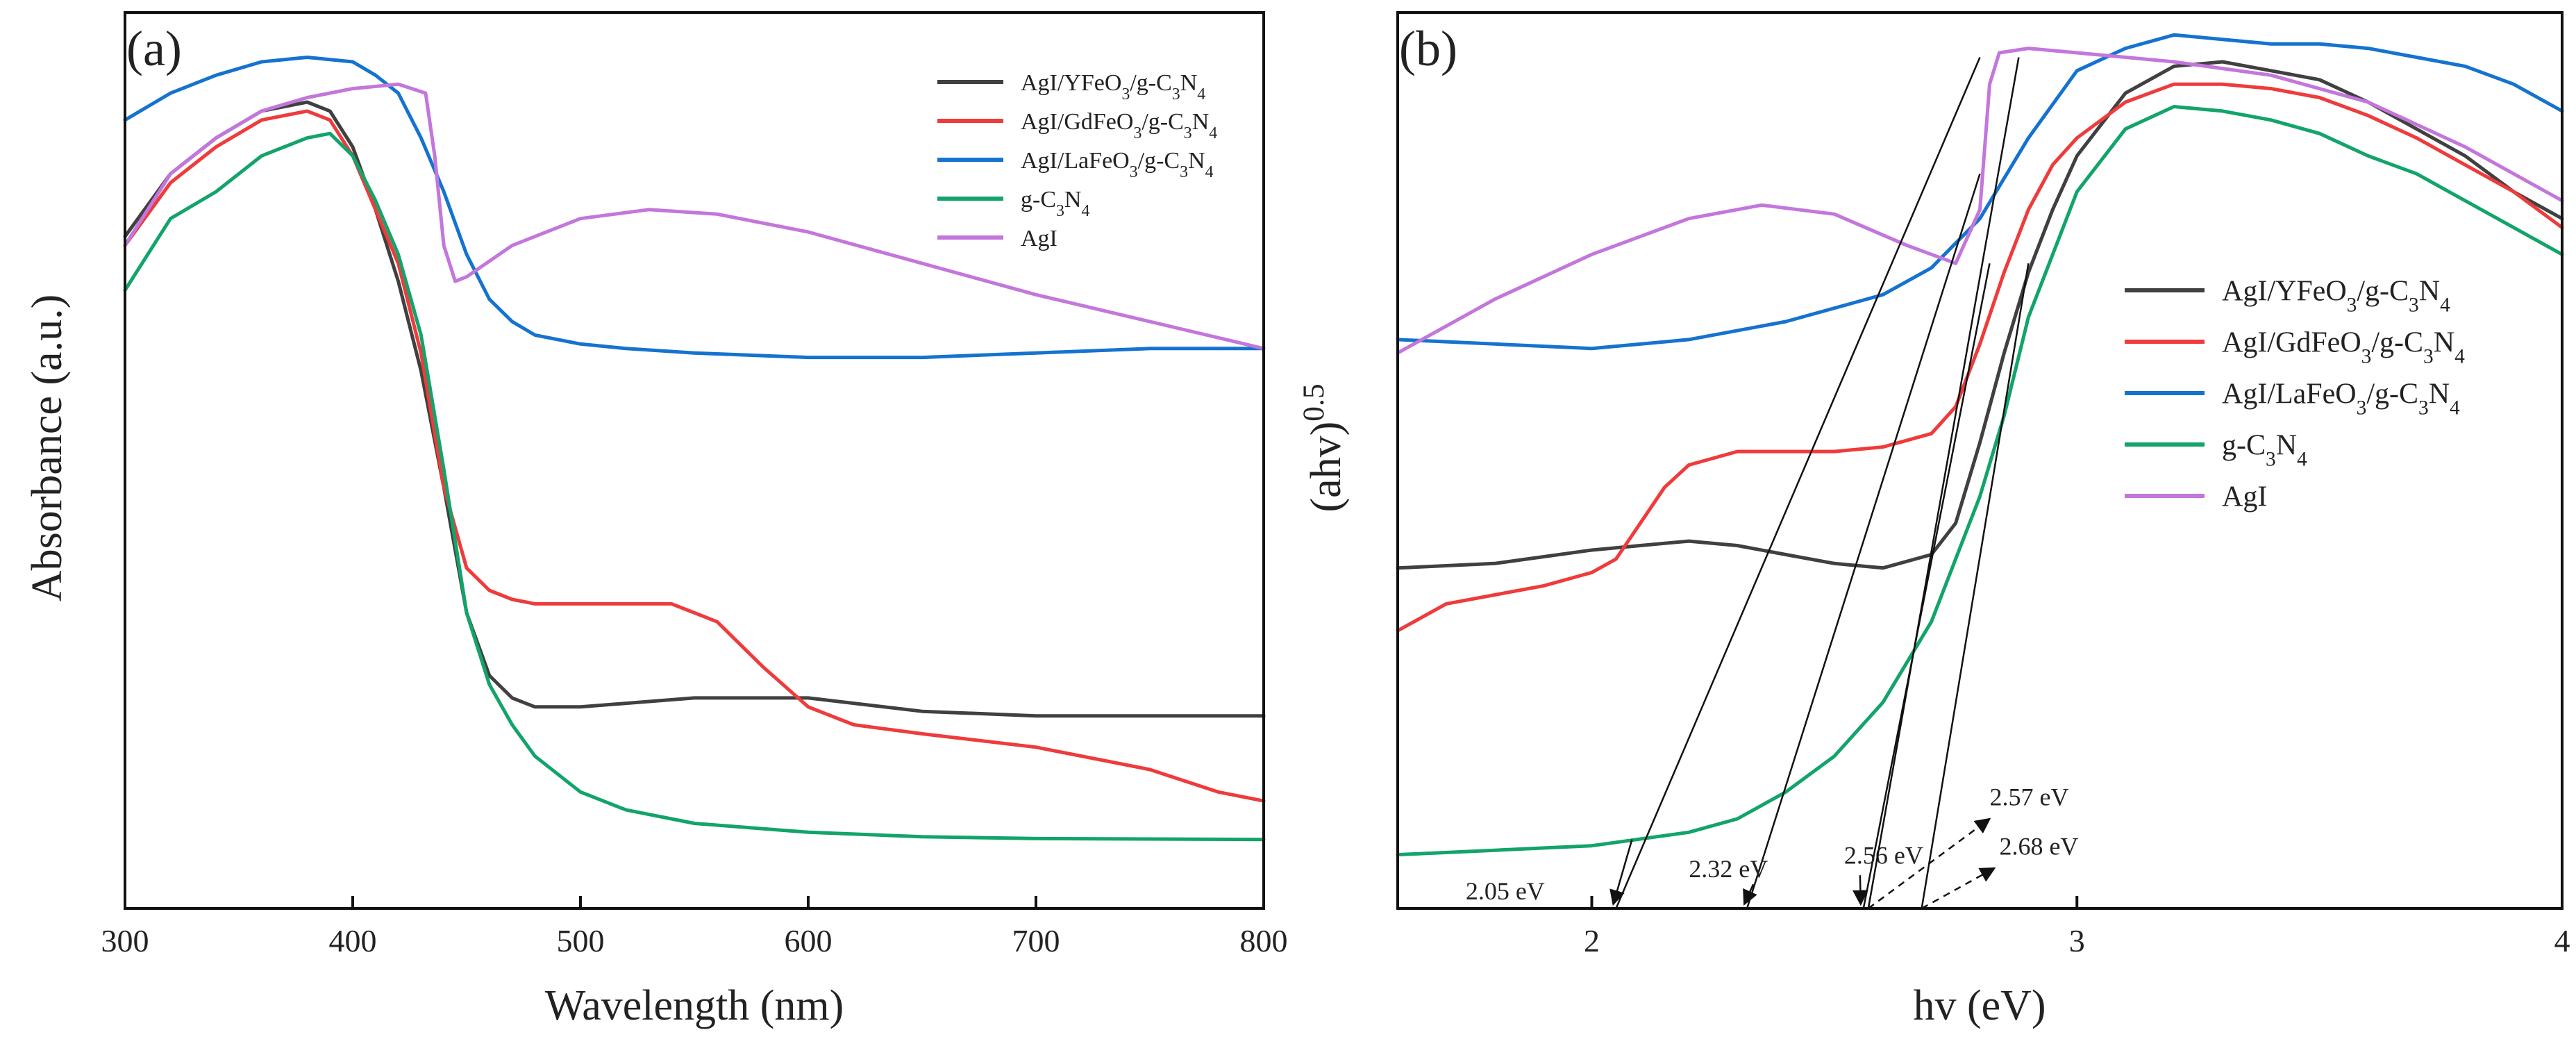  What do you see at coordinates (1039, 239) in the screenshot?
I see `panel-a-legend-label-agi: AgI` at bounding box center [1039, 239].